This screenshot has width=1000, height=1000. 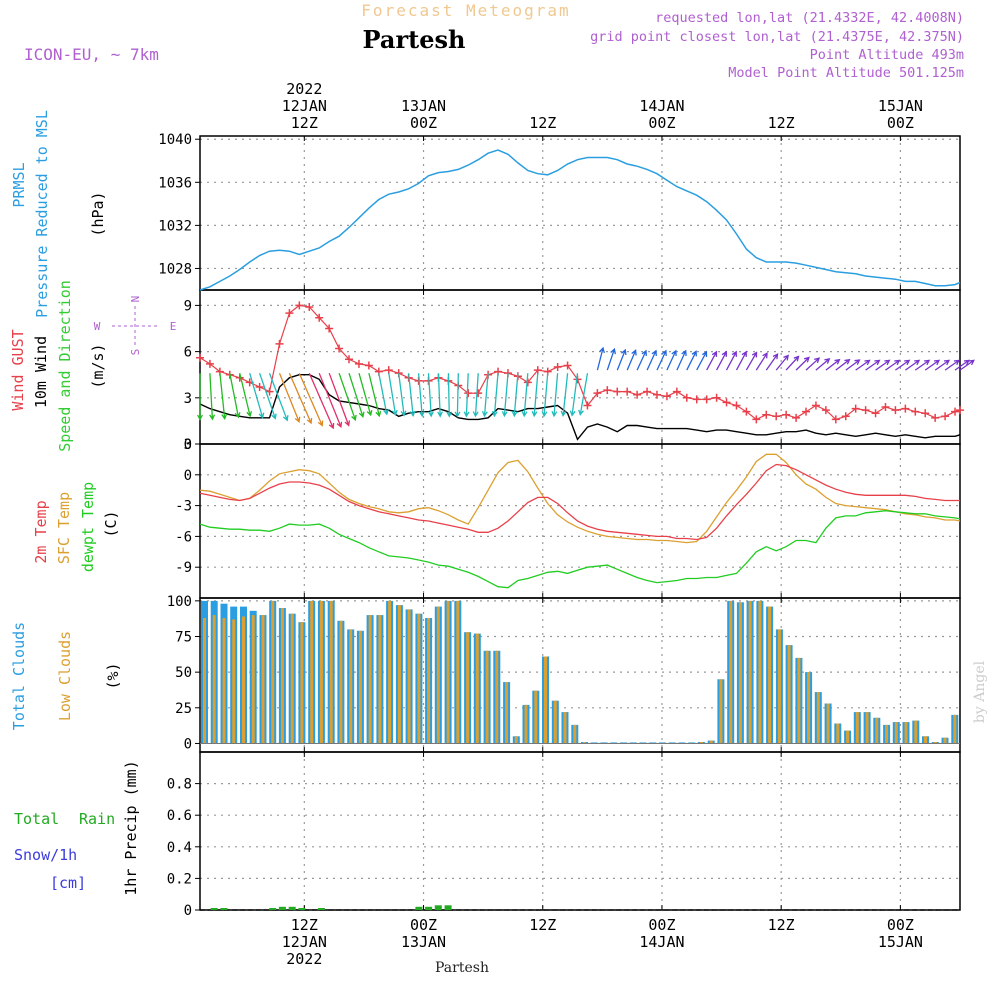 I want to click on precip-unit: 1hr Precip (mm), so click(x=131, y=827).